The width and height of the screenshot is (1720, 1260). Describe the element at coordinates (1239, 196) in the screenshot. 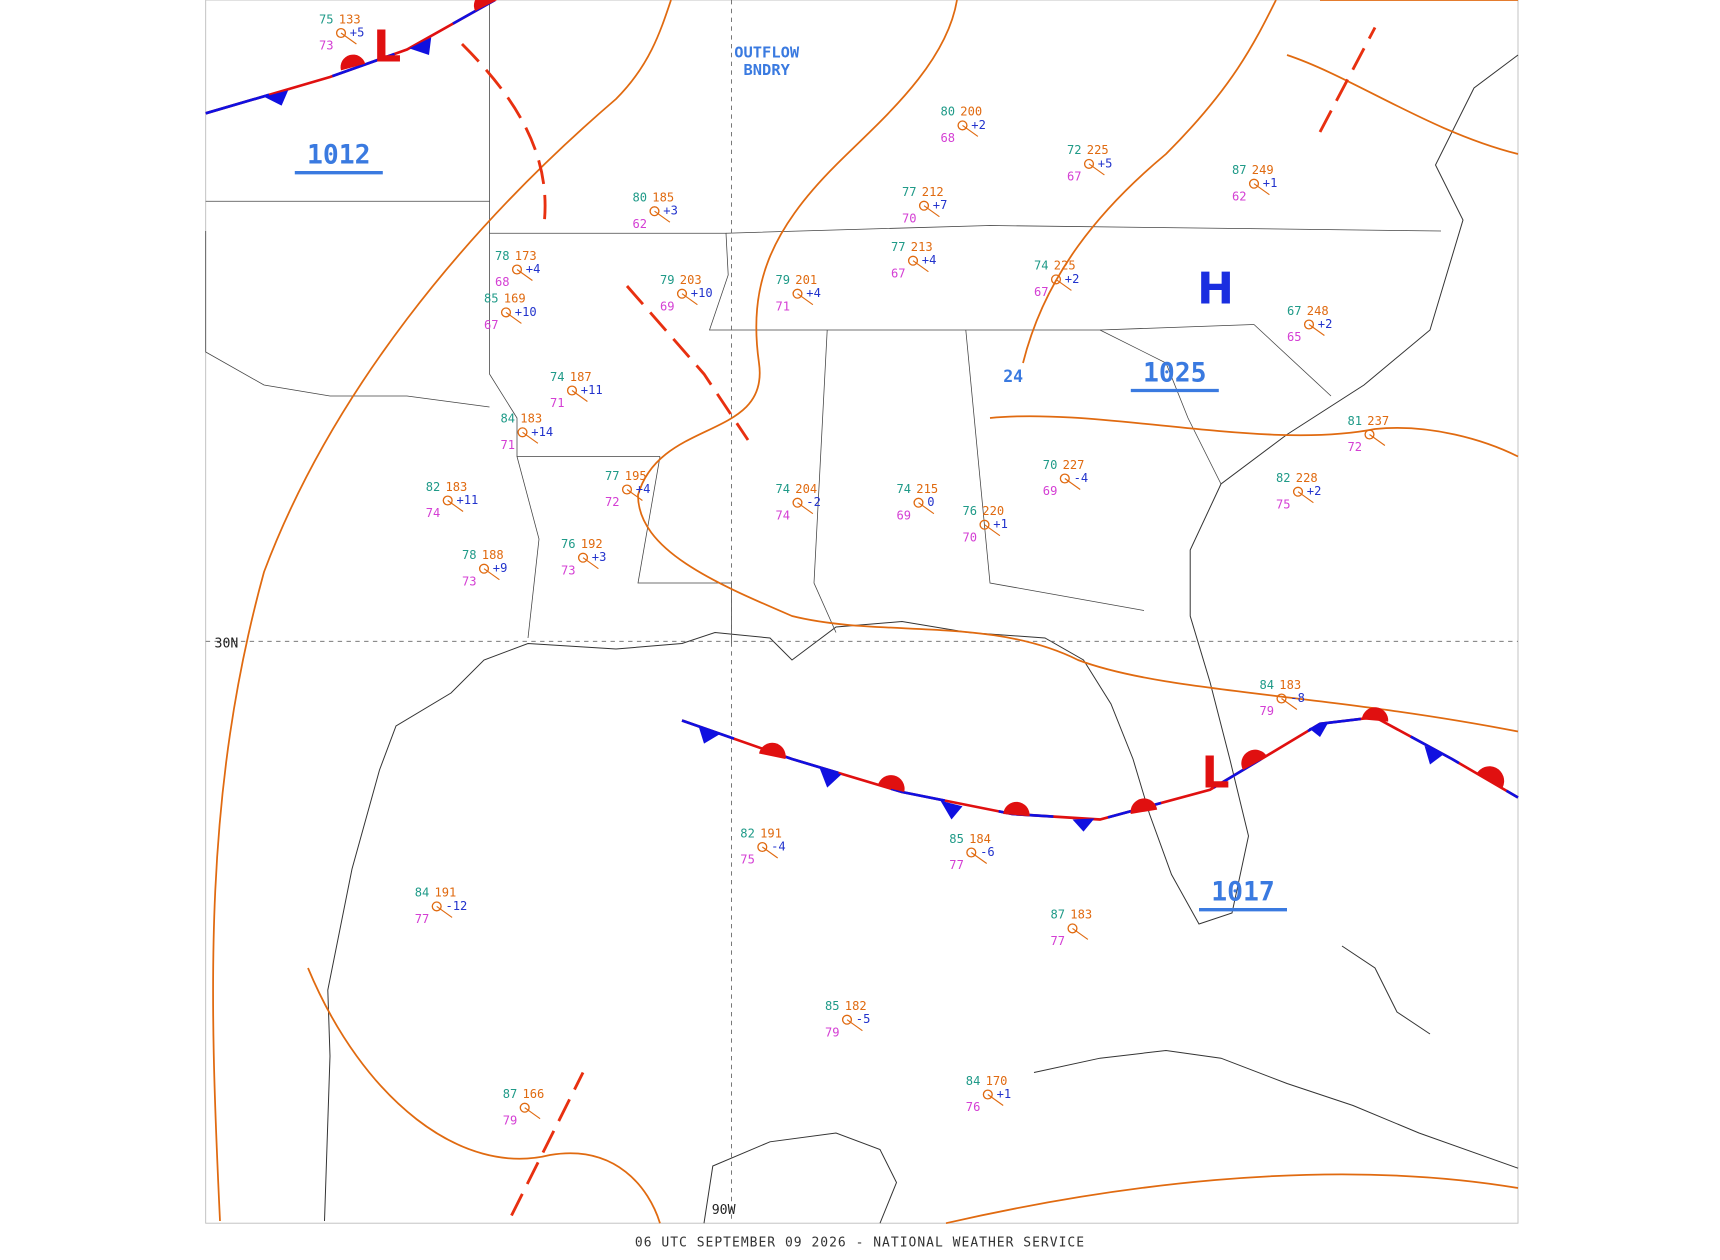

I see `station-dewpoint: 62` at that location.